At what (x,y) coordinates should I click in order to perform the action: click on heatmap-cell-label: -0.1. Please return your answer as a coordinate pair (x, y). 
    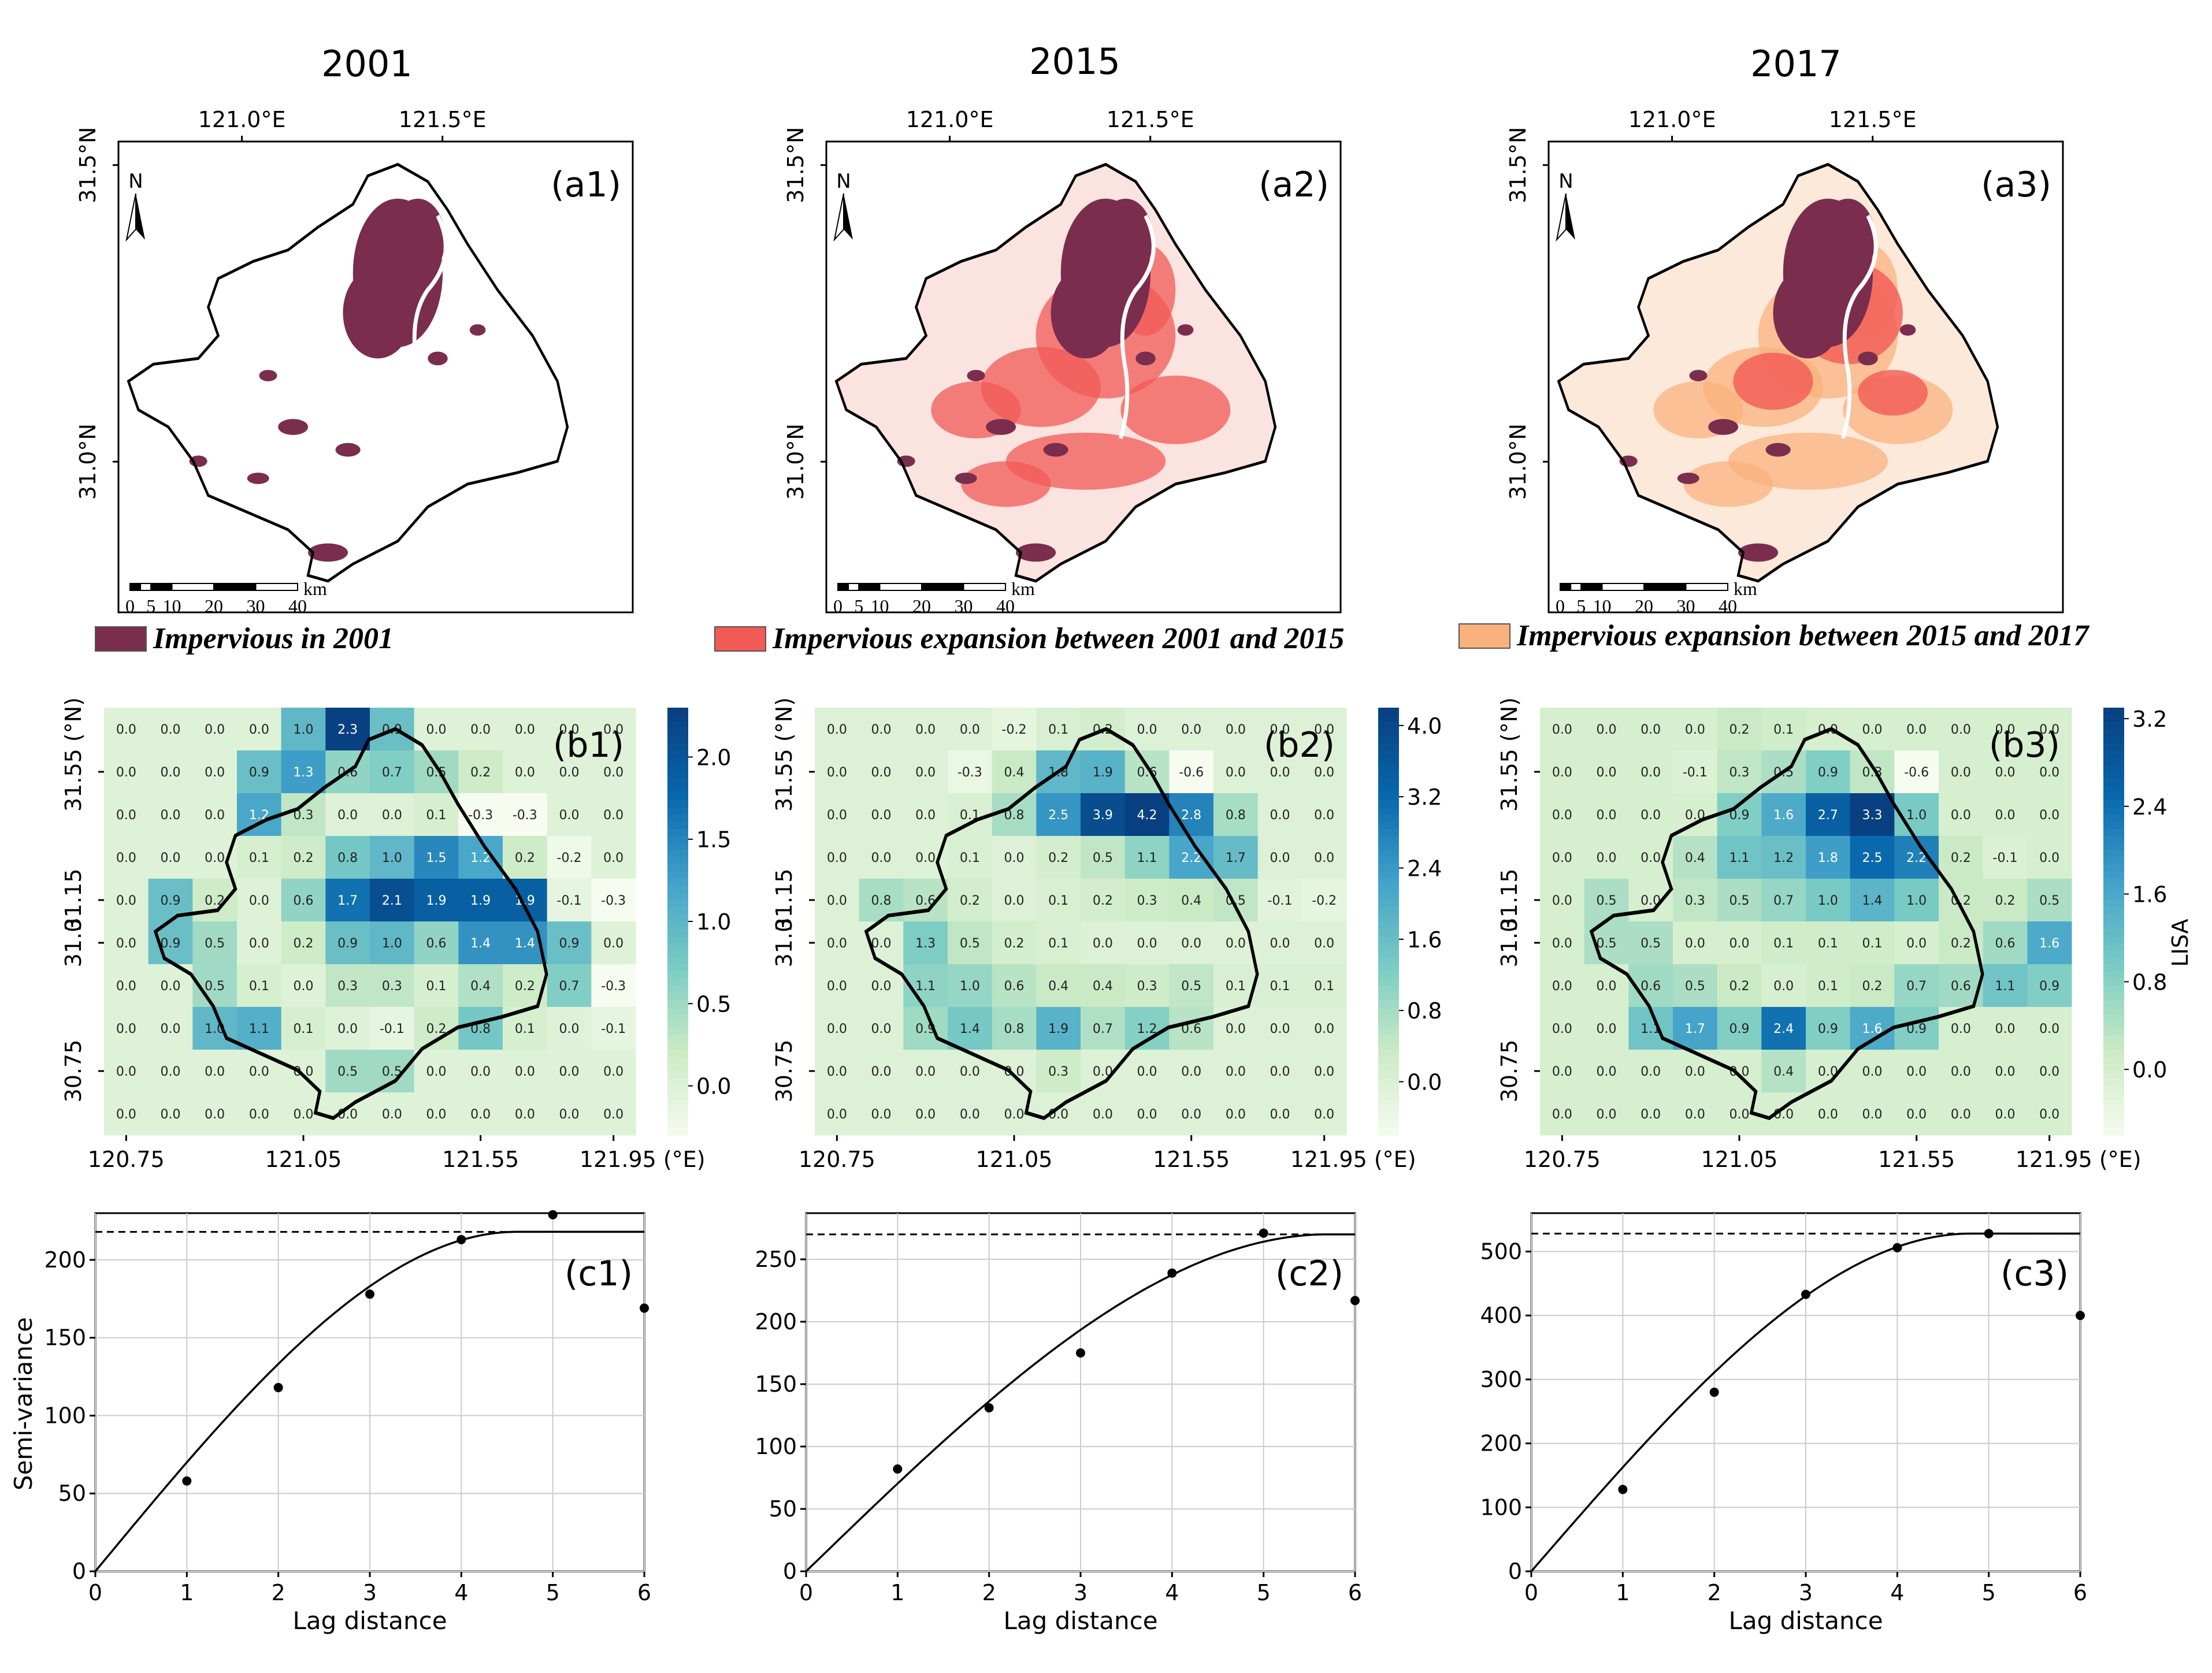
    Looking at the image, I should click on (1695, 772).